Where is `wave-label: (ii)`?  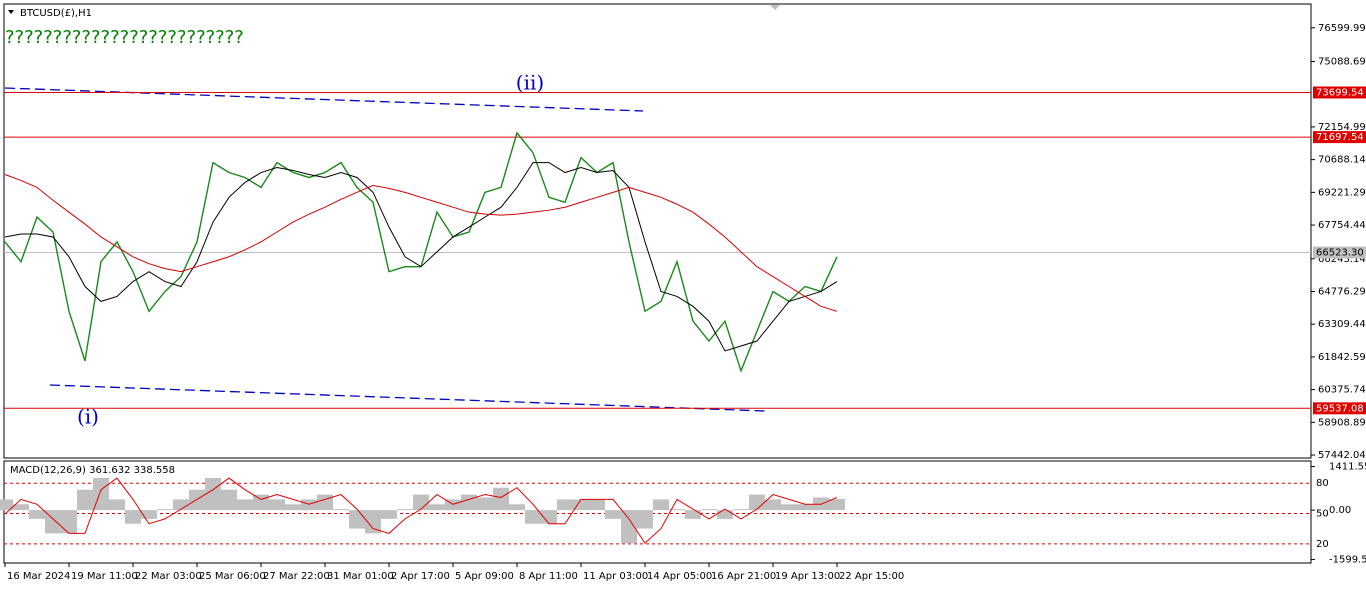
wave-label: (ii) is located at coordinates (530, 83).